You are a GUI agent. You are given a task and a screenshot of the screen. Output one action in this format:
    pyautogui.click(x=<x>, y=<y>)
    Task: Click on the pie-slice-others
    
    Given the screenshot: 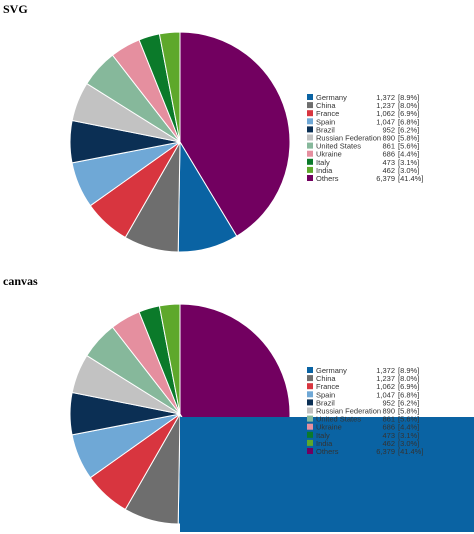 What is the action you would take?
    pyautogui.click(x=235, y=134)
    